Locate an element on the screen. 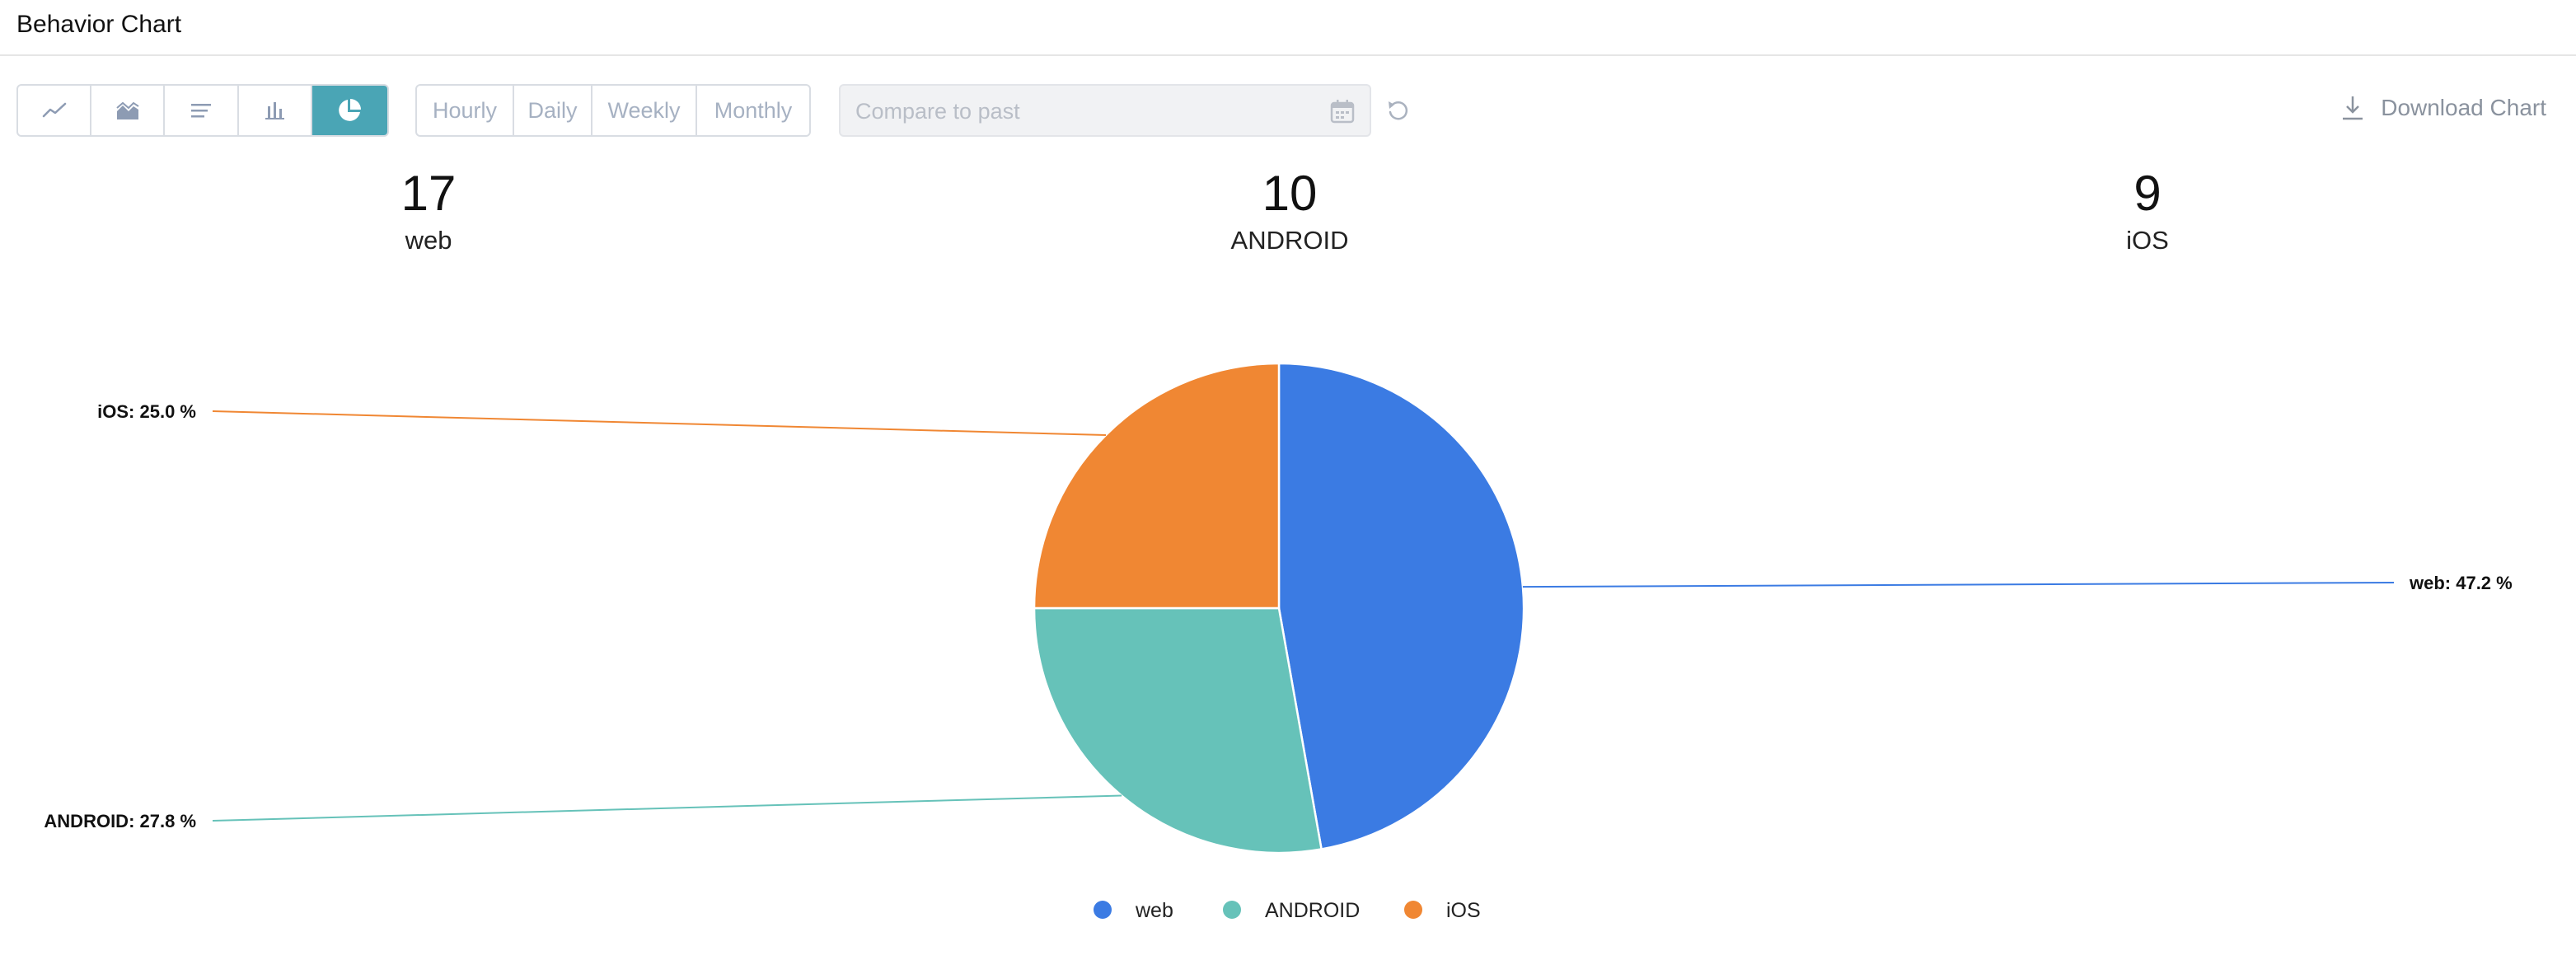 The height and width of the screenshot is (974, 2576). area-chart-icon is located at coordinates (127, 110).